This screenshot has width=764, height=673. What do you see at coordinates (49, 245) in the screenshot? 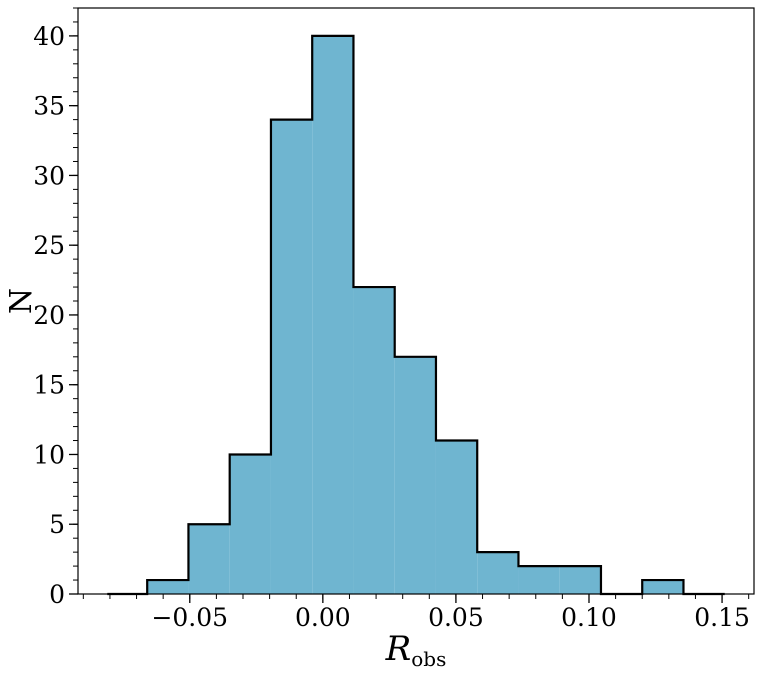
I see `y-tick-label: 25` at bounding box center [49, 245].